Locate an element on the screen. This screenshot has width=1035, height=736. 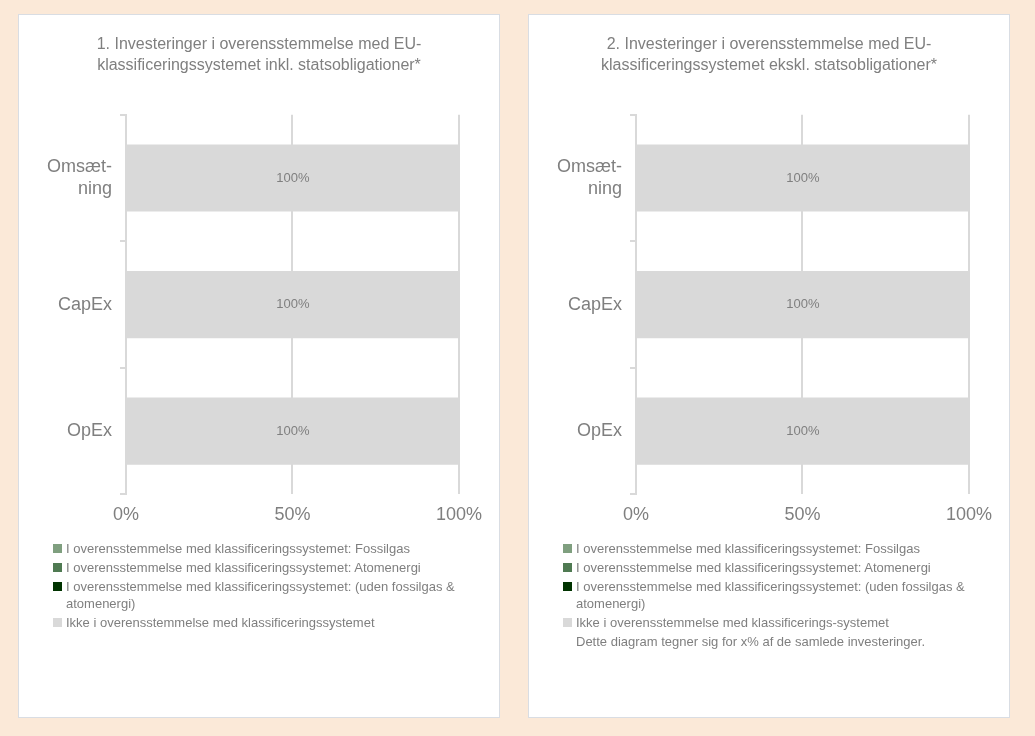
legend-label: Ikke i overensstemmelse med klassificeringssystemet is located at coordinates (220, 622).